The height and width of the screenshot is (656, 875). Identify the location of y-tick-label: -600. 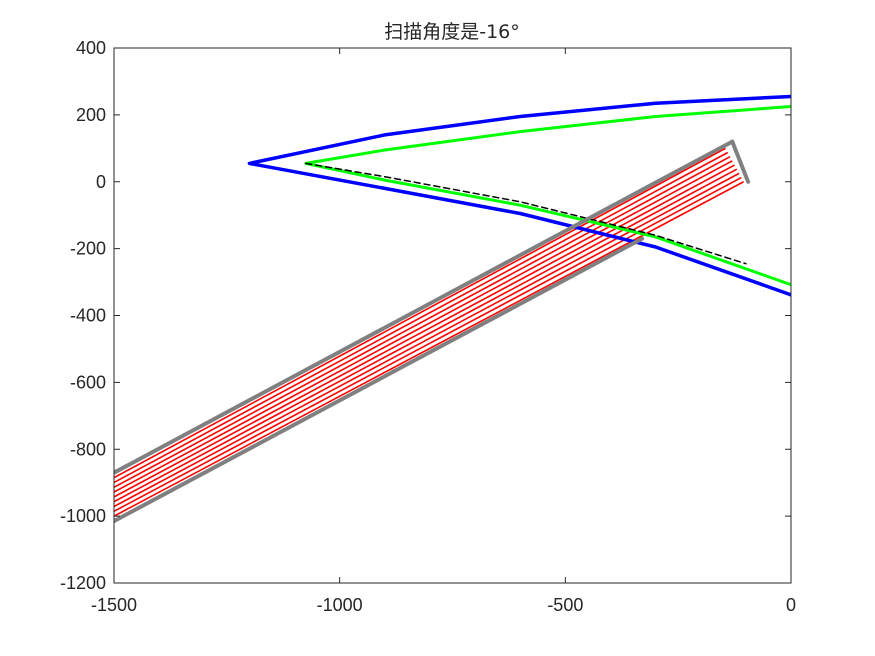
(88, 382).